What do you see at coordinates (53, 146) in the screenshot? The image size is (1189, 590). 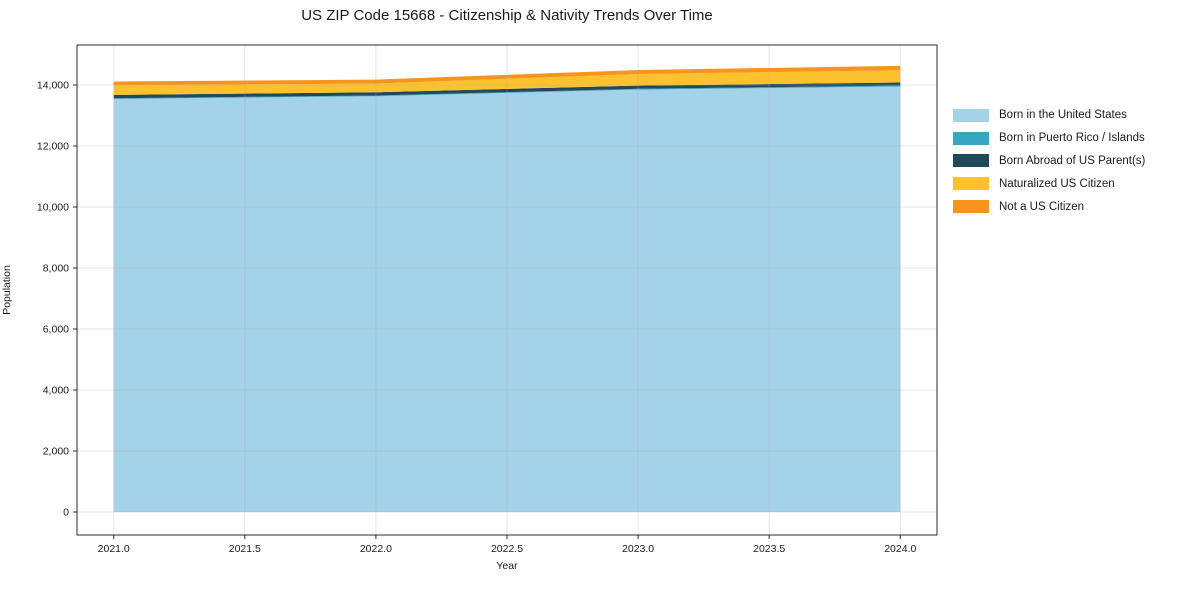 I see `y-tick-label: 12,000` at bounding box center [53, 146].